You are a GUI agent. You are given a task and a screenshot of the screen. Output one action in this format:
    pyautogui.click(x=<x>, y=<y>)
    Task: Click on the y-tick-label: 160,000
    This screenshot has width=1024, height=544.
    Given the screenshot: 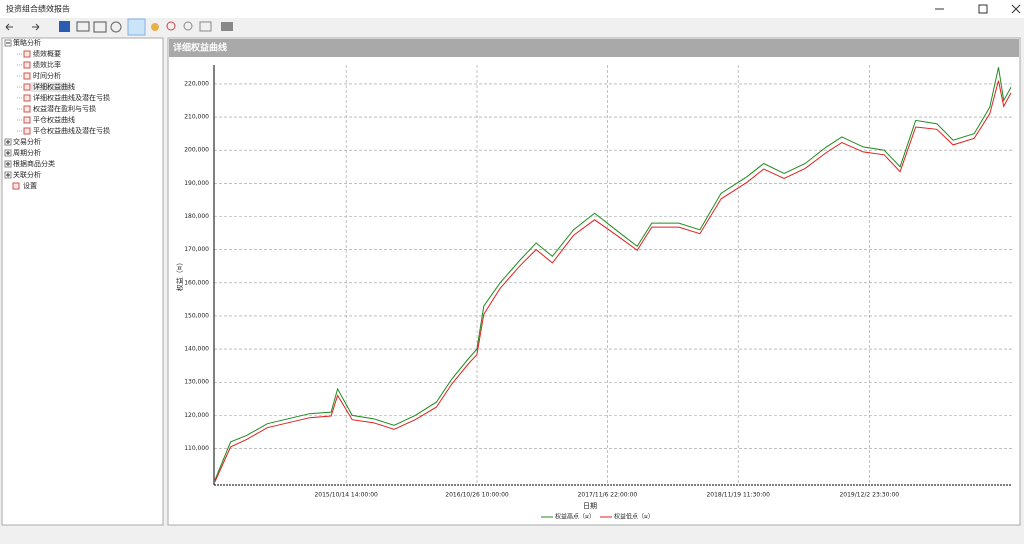 What is the action you would take?
    pyautogui.click(x=196, y=282)
    